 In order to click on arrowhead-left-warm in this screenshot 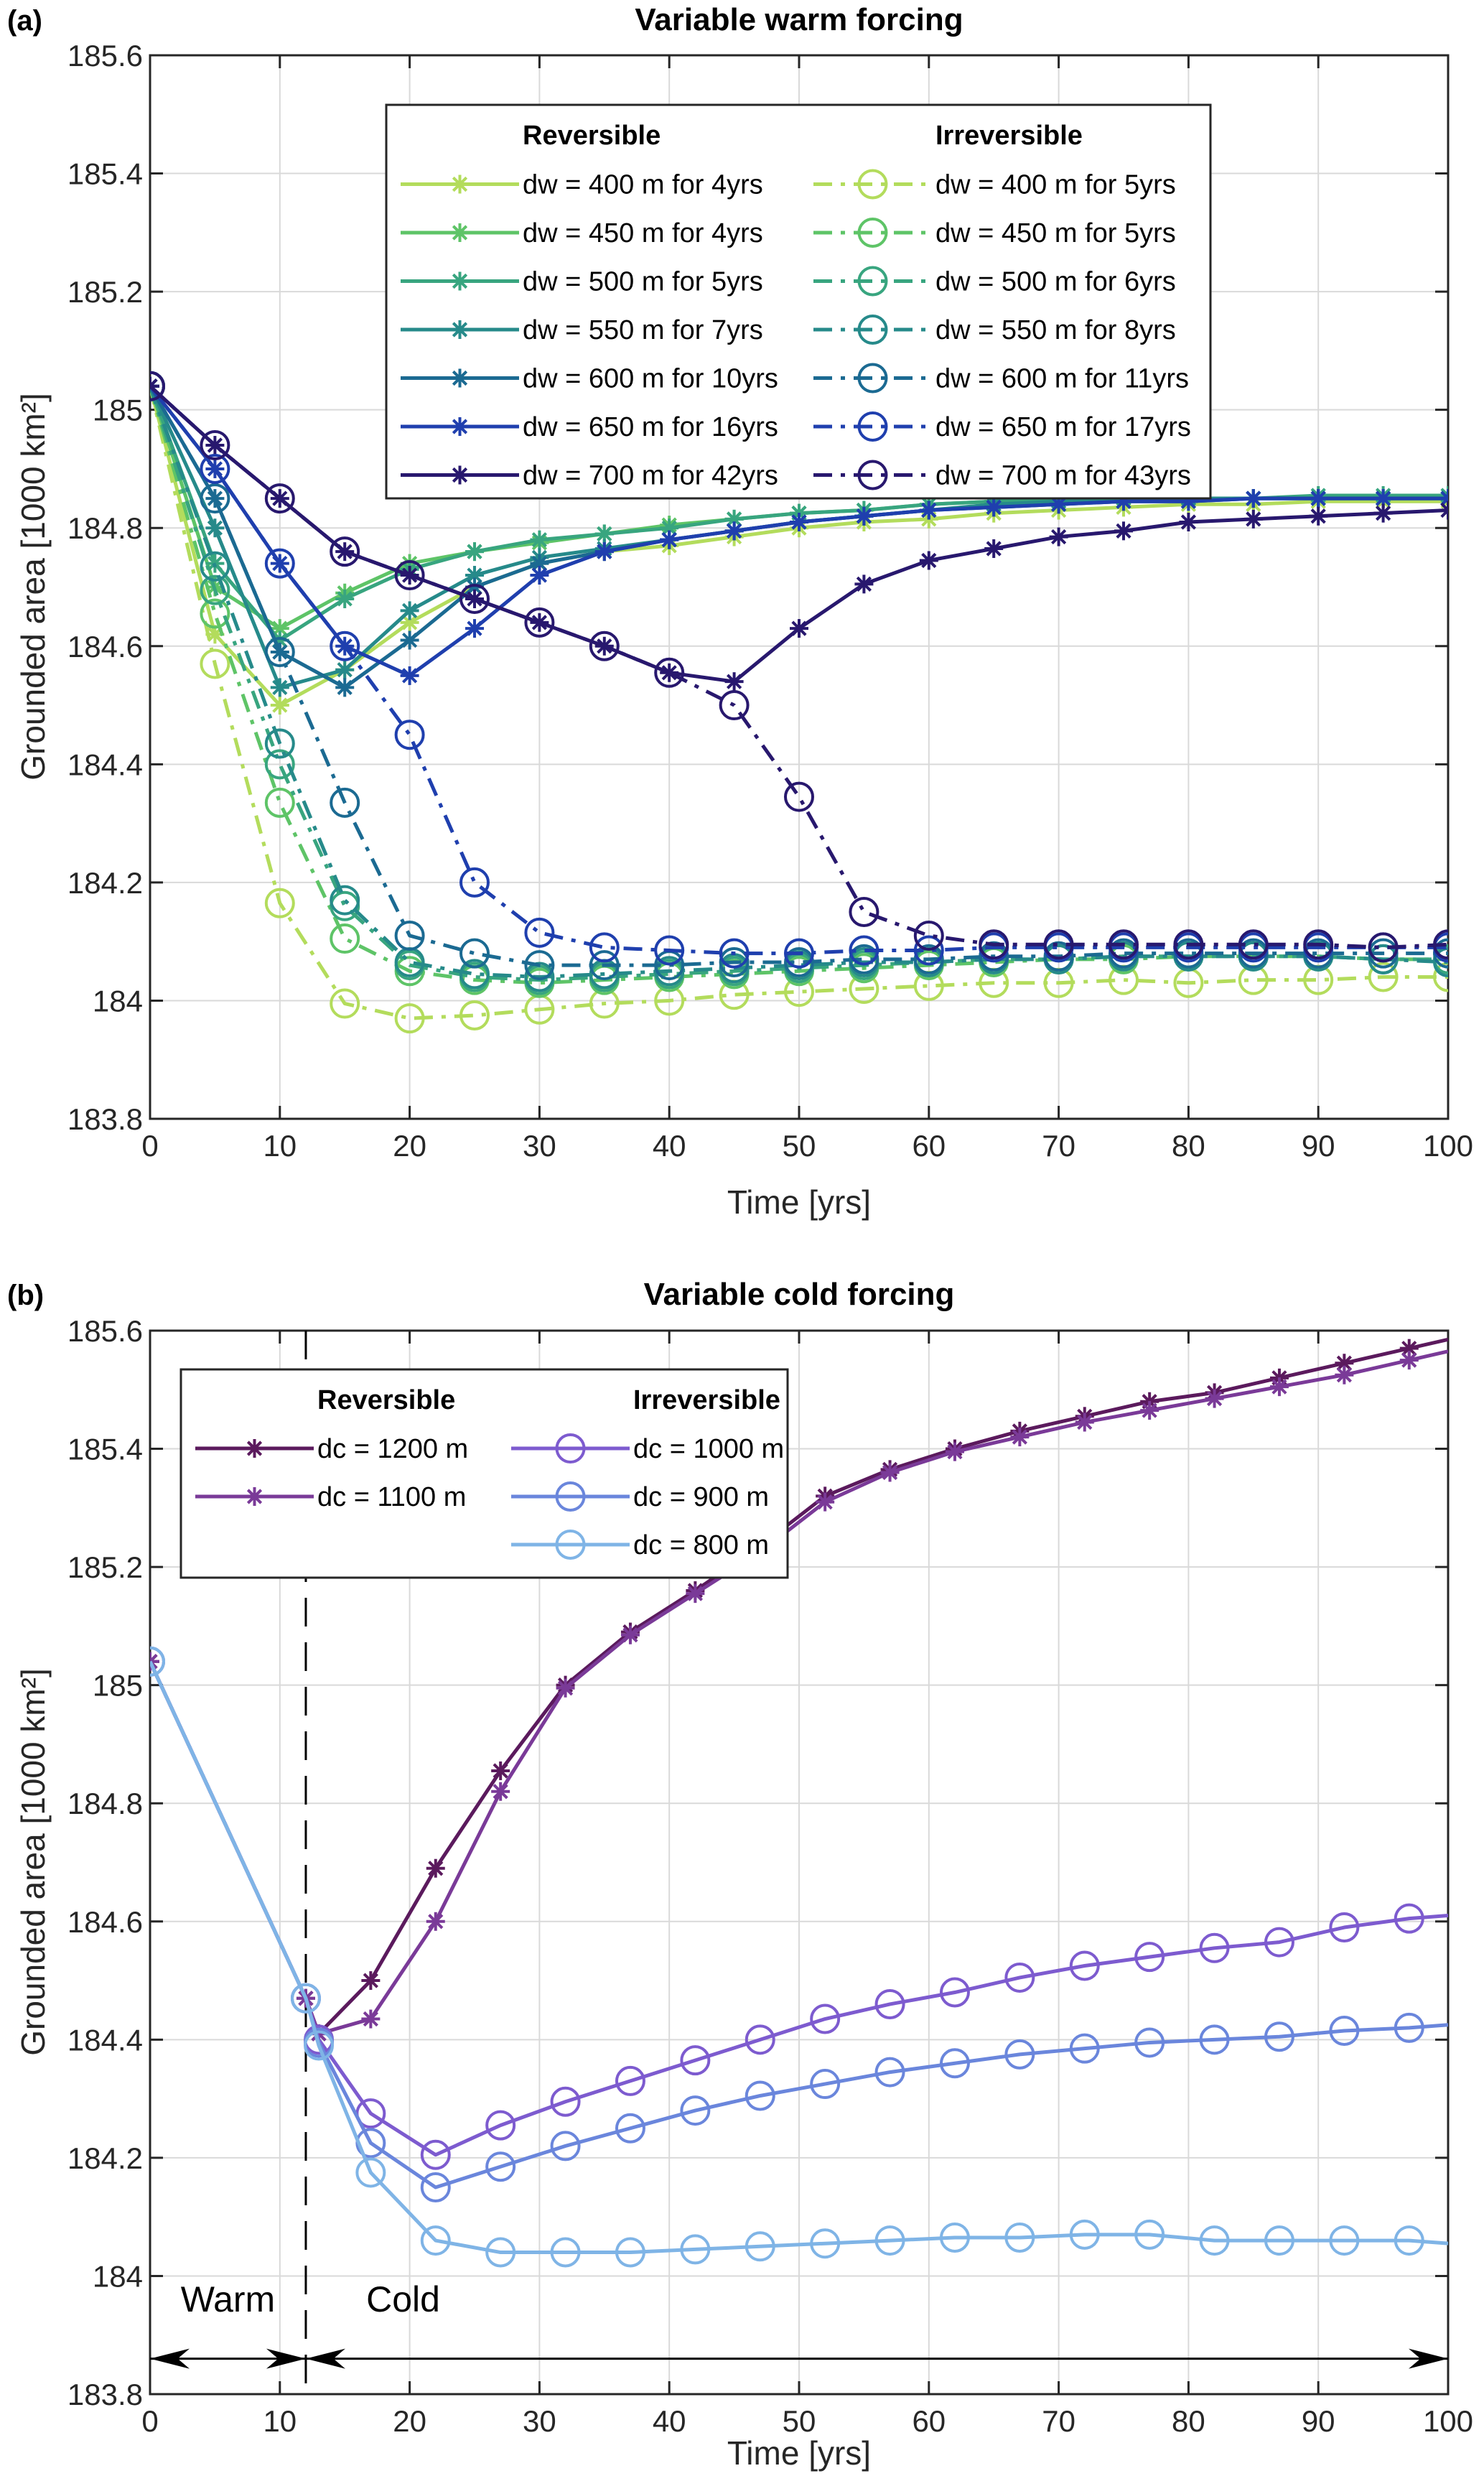, I will do `click(170, 2358)`.